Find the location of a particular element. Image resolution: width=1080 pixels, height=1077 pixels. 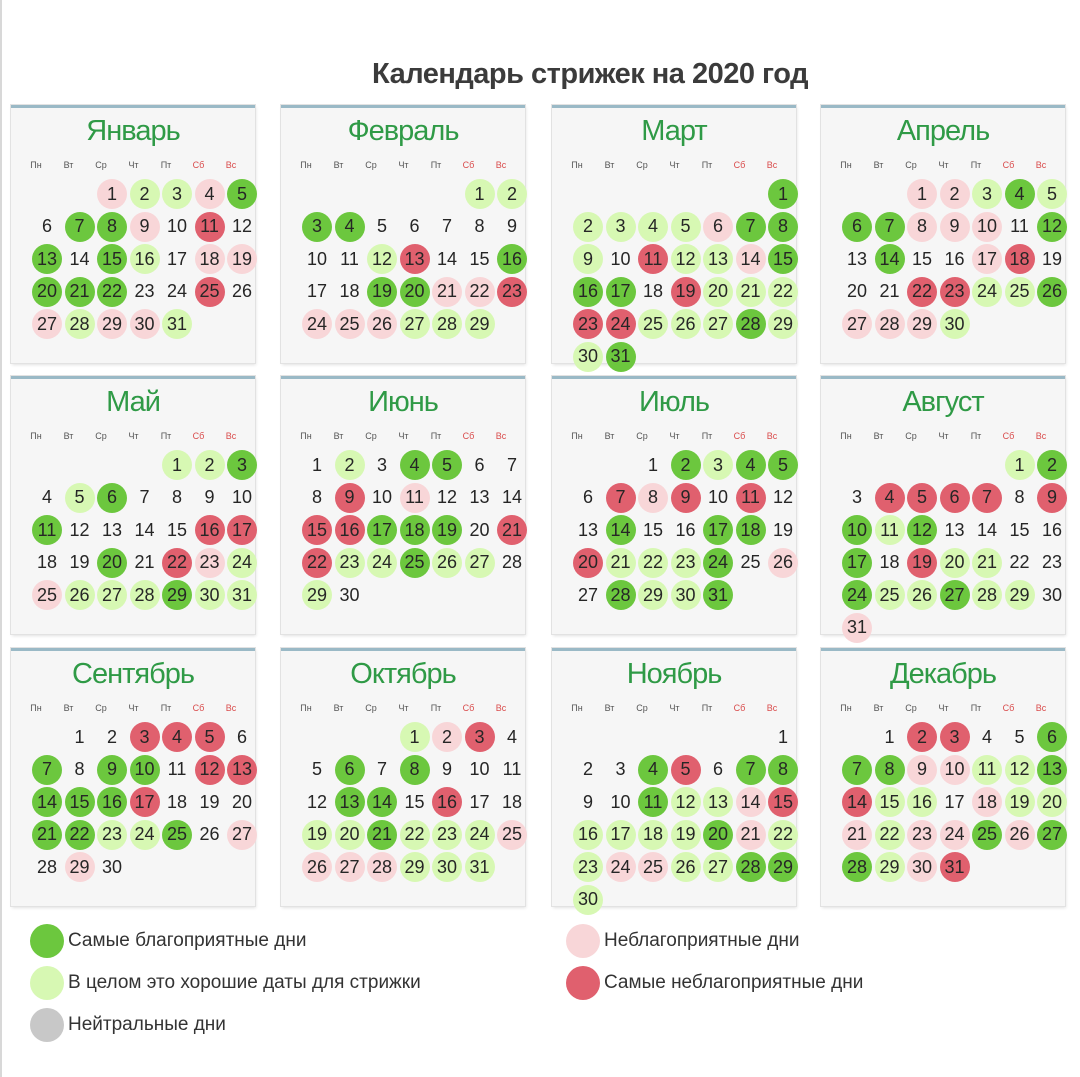

legend-label: Самые благоприятные дни is located at coordinates (187, 940).